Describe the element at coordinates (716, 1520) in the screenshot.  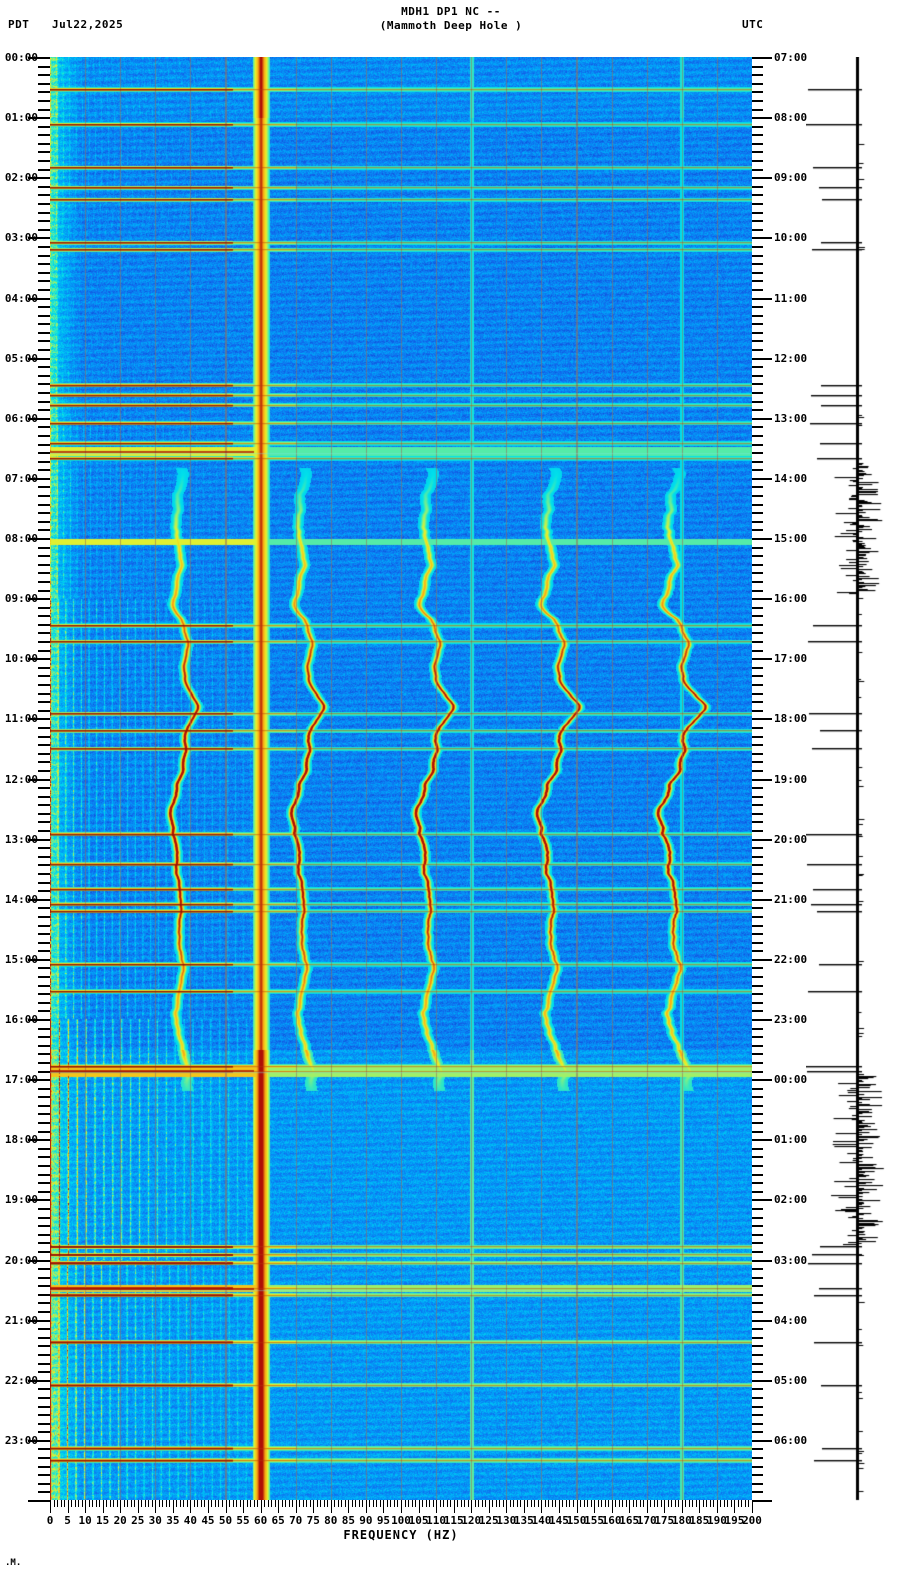
I see `freq-label: 190` at that location.